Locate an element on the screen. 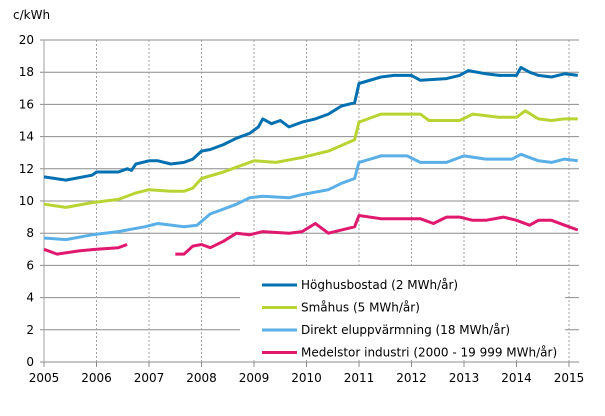 The image size is (605, 416). x-tick-label: 2005 is located at coordinates (44, 378).